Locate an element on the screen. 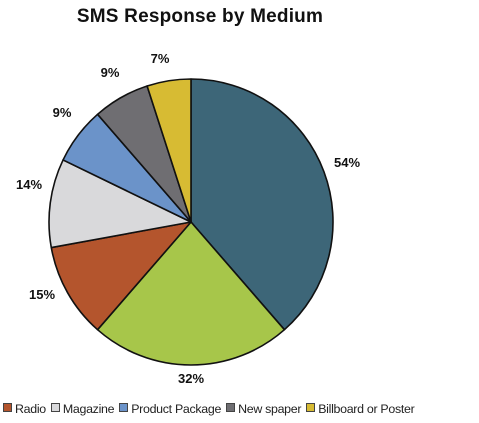 This screenshot has height=423, width=479. legend-label: New spaper is located at coordinates (270, 409).